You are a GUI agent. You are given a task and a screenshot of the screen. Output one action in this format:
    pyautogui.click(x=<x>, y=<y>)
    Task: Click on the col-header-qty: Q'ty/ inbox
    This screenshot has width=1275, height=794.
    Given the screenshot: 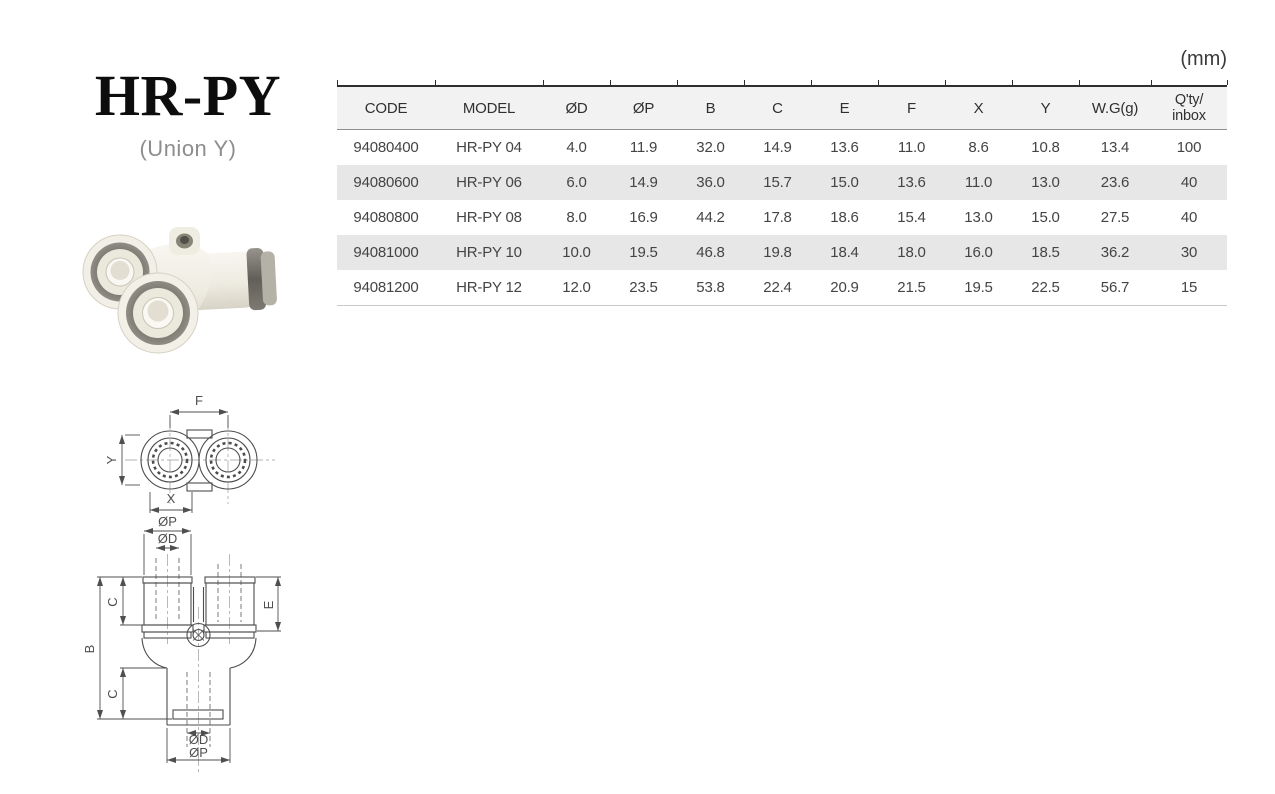 What is the action you would take?
    pyautogui.click(x=1189, y=105)
    